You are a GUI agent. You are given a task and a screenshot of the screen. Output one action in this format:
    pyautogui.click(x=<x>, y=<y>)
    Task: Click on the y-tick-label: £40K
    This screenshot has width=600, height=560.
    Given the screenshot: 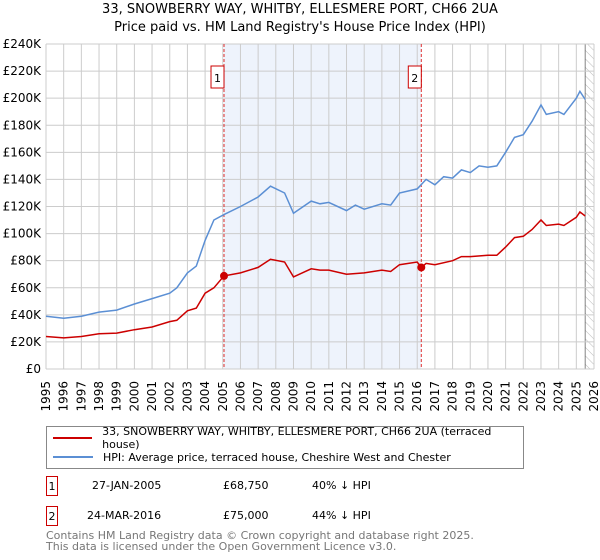 What is the action you would take?
    pyautogui.click(x=26, y=315)
    